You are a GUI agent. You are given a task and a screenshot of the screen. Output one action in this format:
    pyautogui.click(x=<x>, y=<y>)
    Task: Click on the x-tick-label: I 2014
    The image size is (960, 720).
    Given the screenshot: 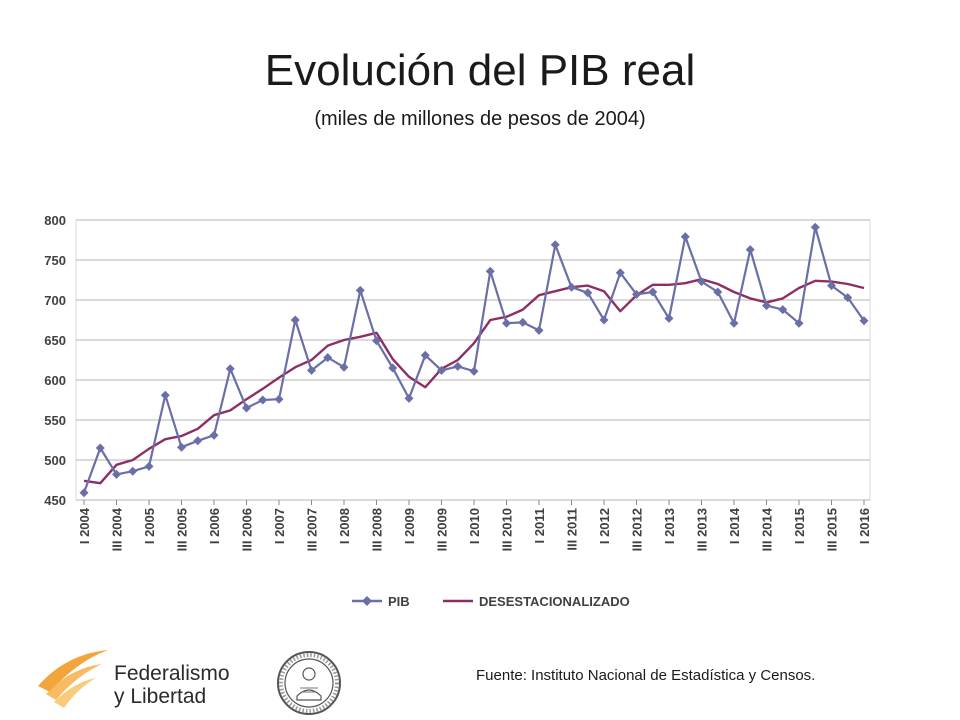 What is the action you would take?
    pyautogui.click(x=734, y=525)
    